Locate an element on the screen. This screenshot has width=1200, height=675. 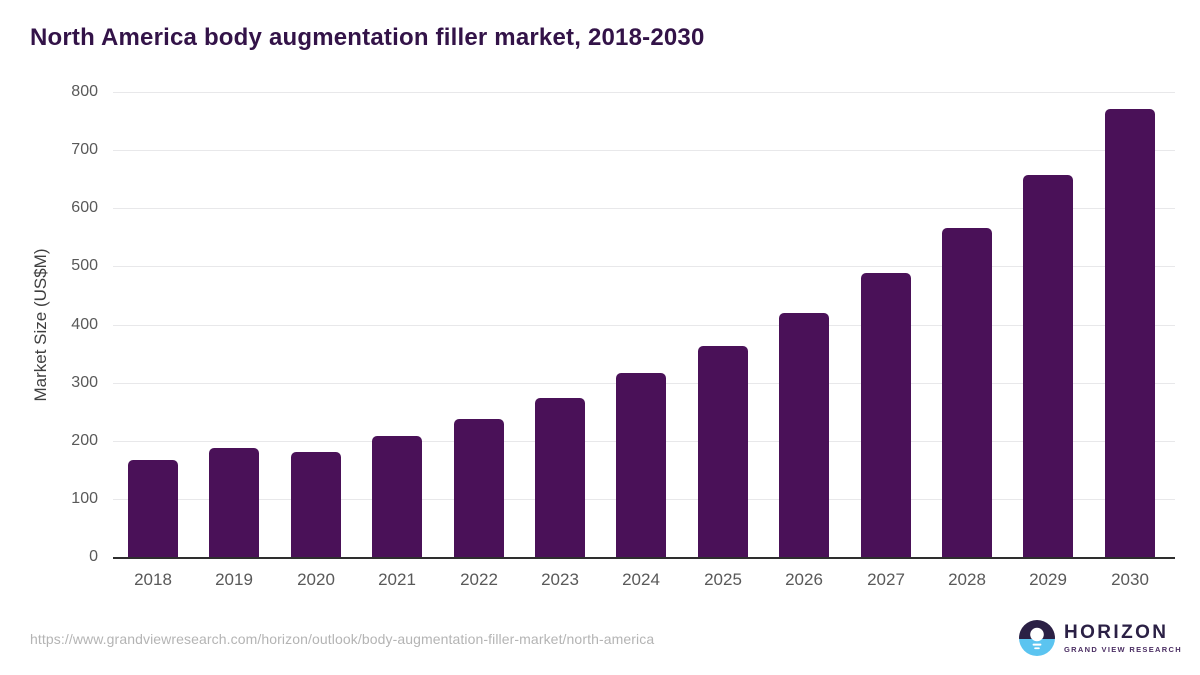
x-tick-label-2026: 2026 is located at coordinates (804, 579).